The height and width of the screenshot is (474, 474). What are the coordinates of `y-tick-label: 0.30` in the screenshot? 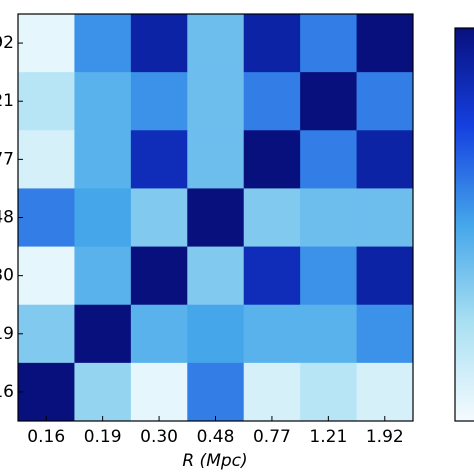 It's located at (7, 276).